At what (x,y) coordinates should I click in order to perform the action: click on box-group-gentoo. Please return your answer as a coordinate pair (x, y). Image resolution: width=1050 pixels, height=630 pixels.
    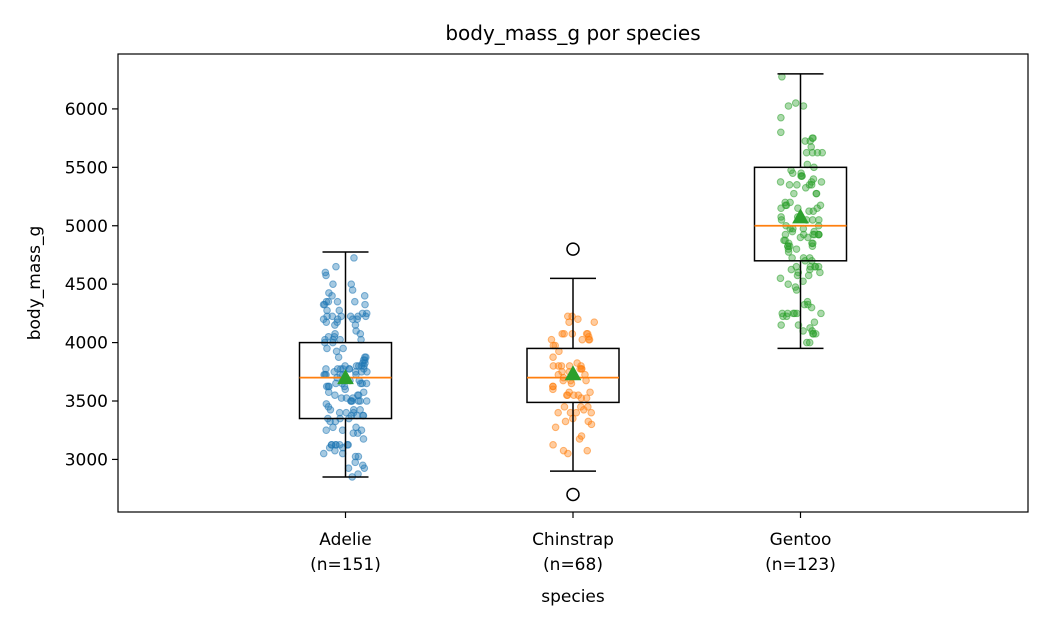
    Looking at the image, I should click on (800, 211).